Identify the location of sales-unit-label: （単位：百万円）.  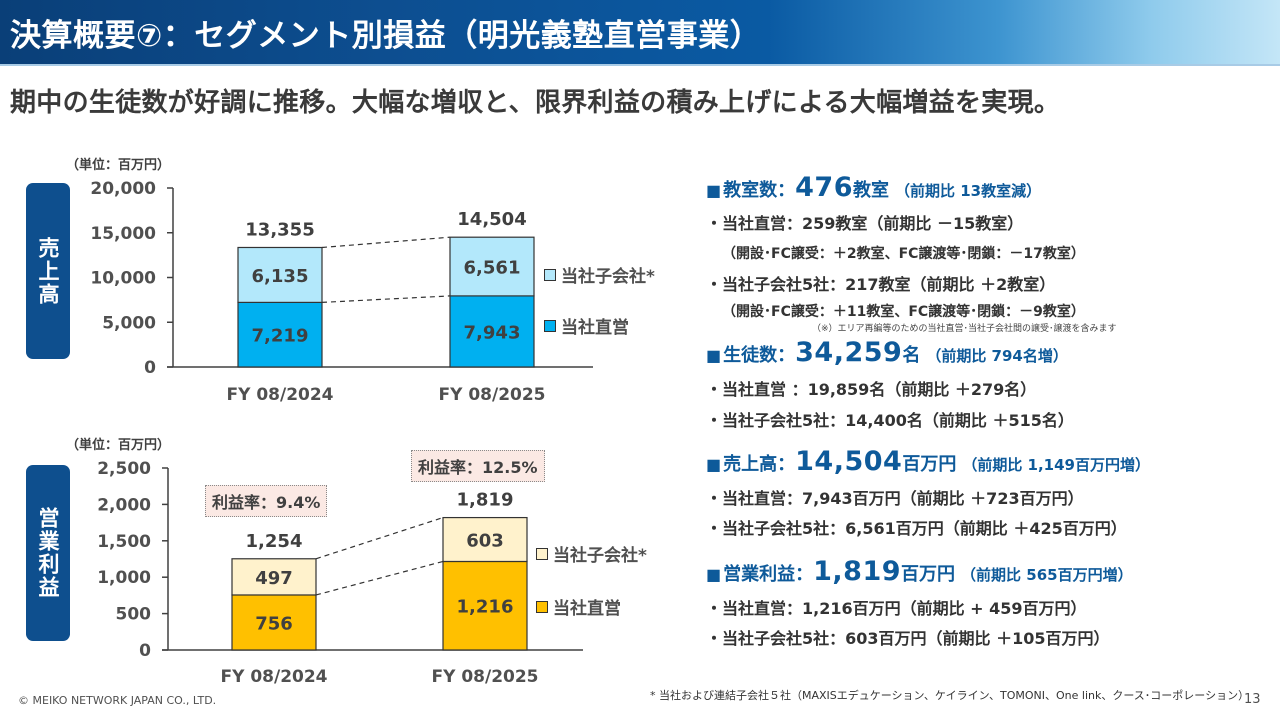
(118, 165).